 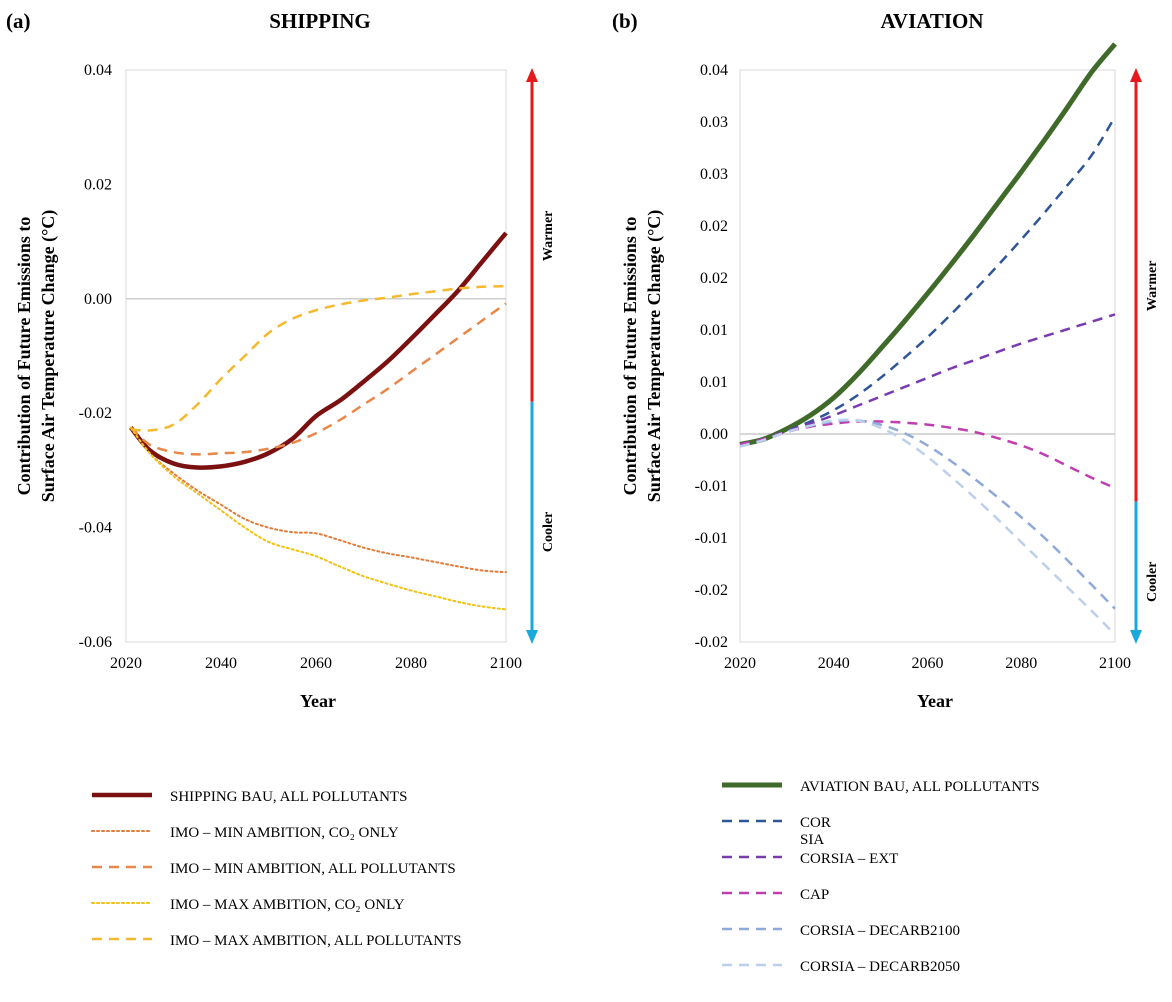 I want to click on legend-label: IMO – MIN AMBITION, CO₂ ONLY, so click(x=284, y=833).